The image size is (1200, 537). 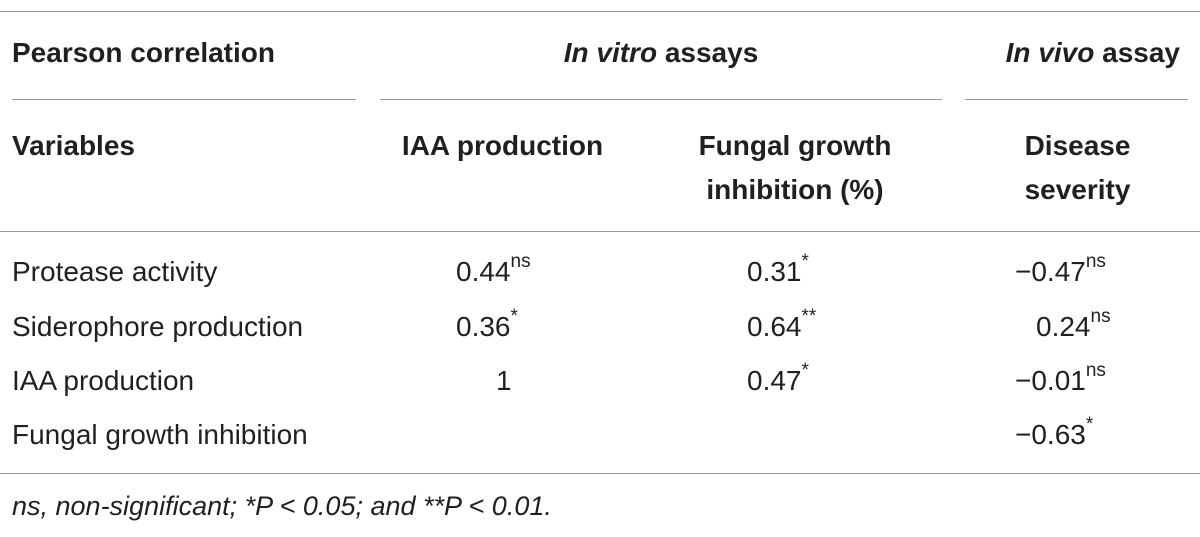 I want to click on cell-disease: −0.47ns, so click(x=1060, y=269).